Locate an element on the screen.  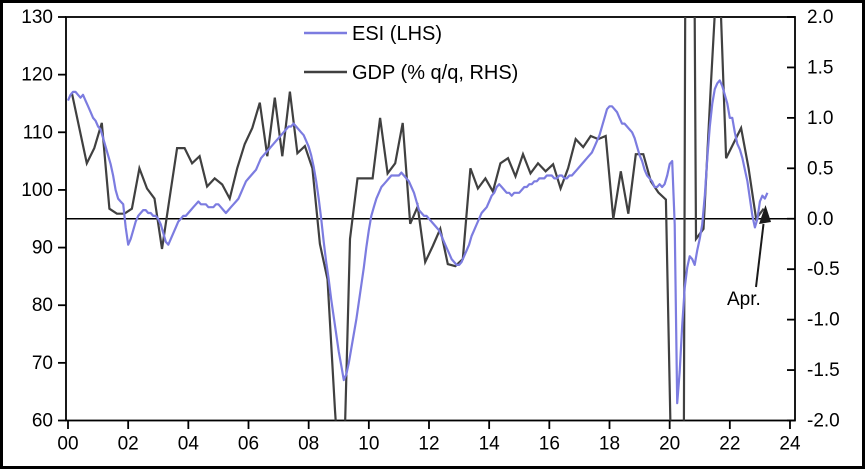
x-axis-tick-label: 12 is located at coordinates (428, 444).